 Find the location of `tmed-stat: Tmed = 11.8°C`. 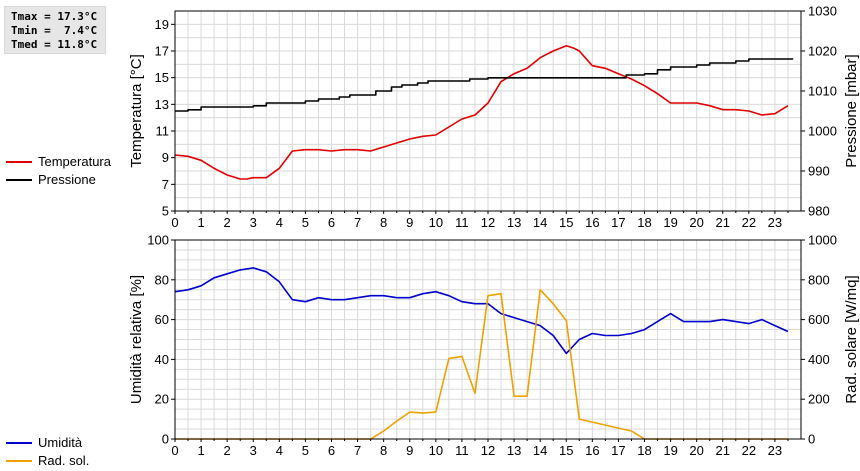

tmed-stat: Tmed = 11.8°C is located at coordinates (54, 44).